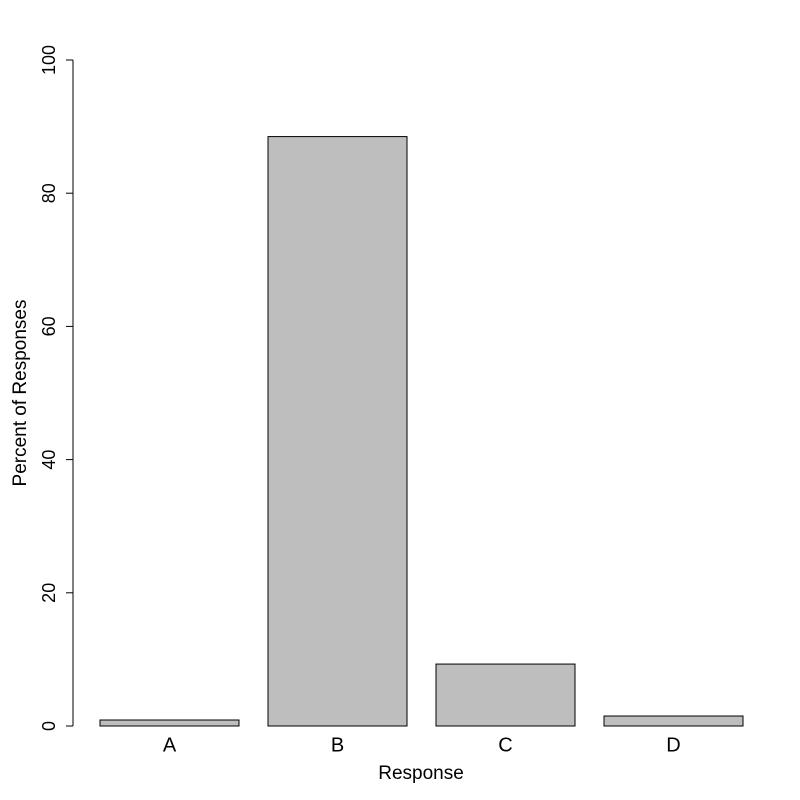  Describe the element at coordinates (49, 460) in the screenshot. I see `y-tick-label: 40` at that location.